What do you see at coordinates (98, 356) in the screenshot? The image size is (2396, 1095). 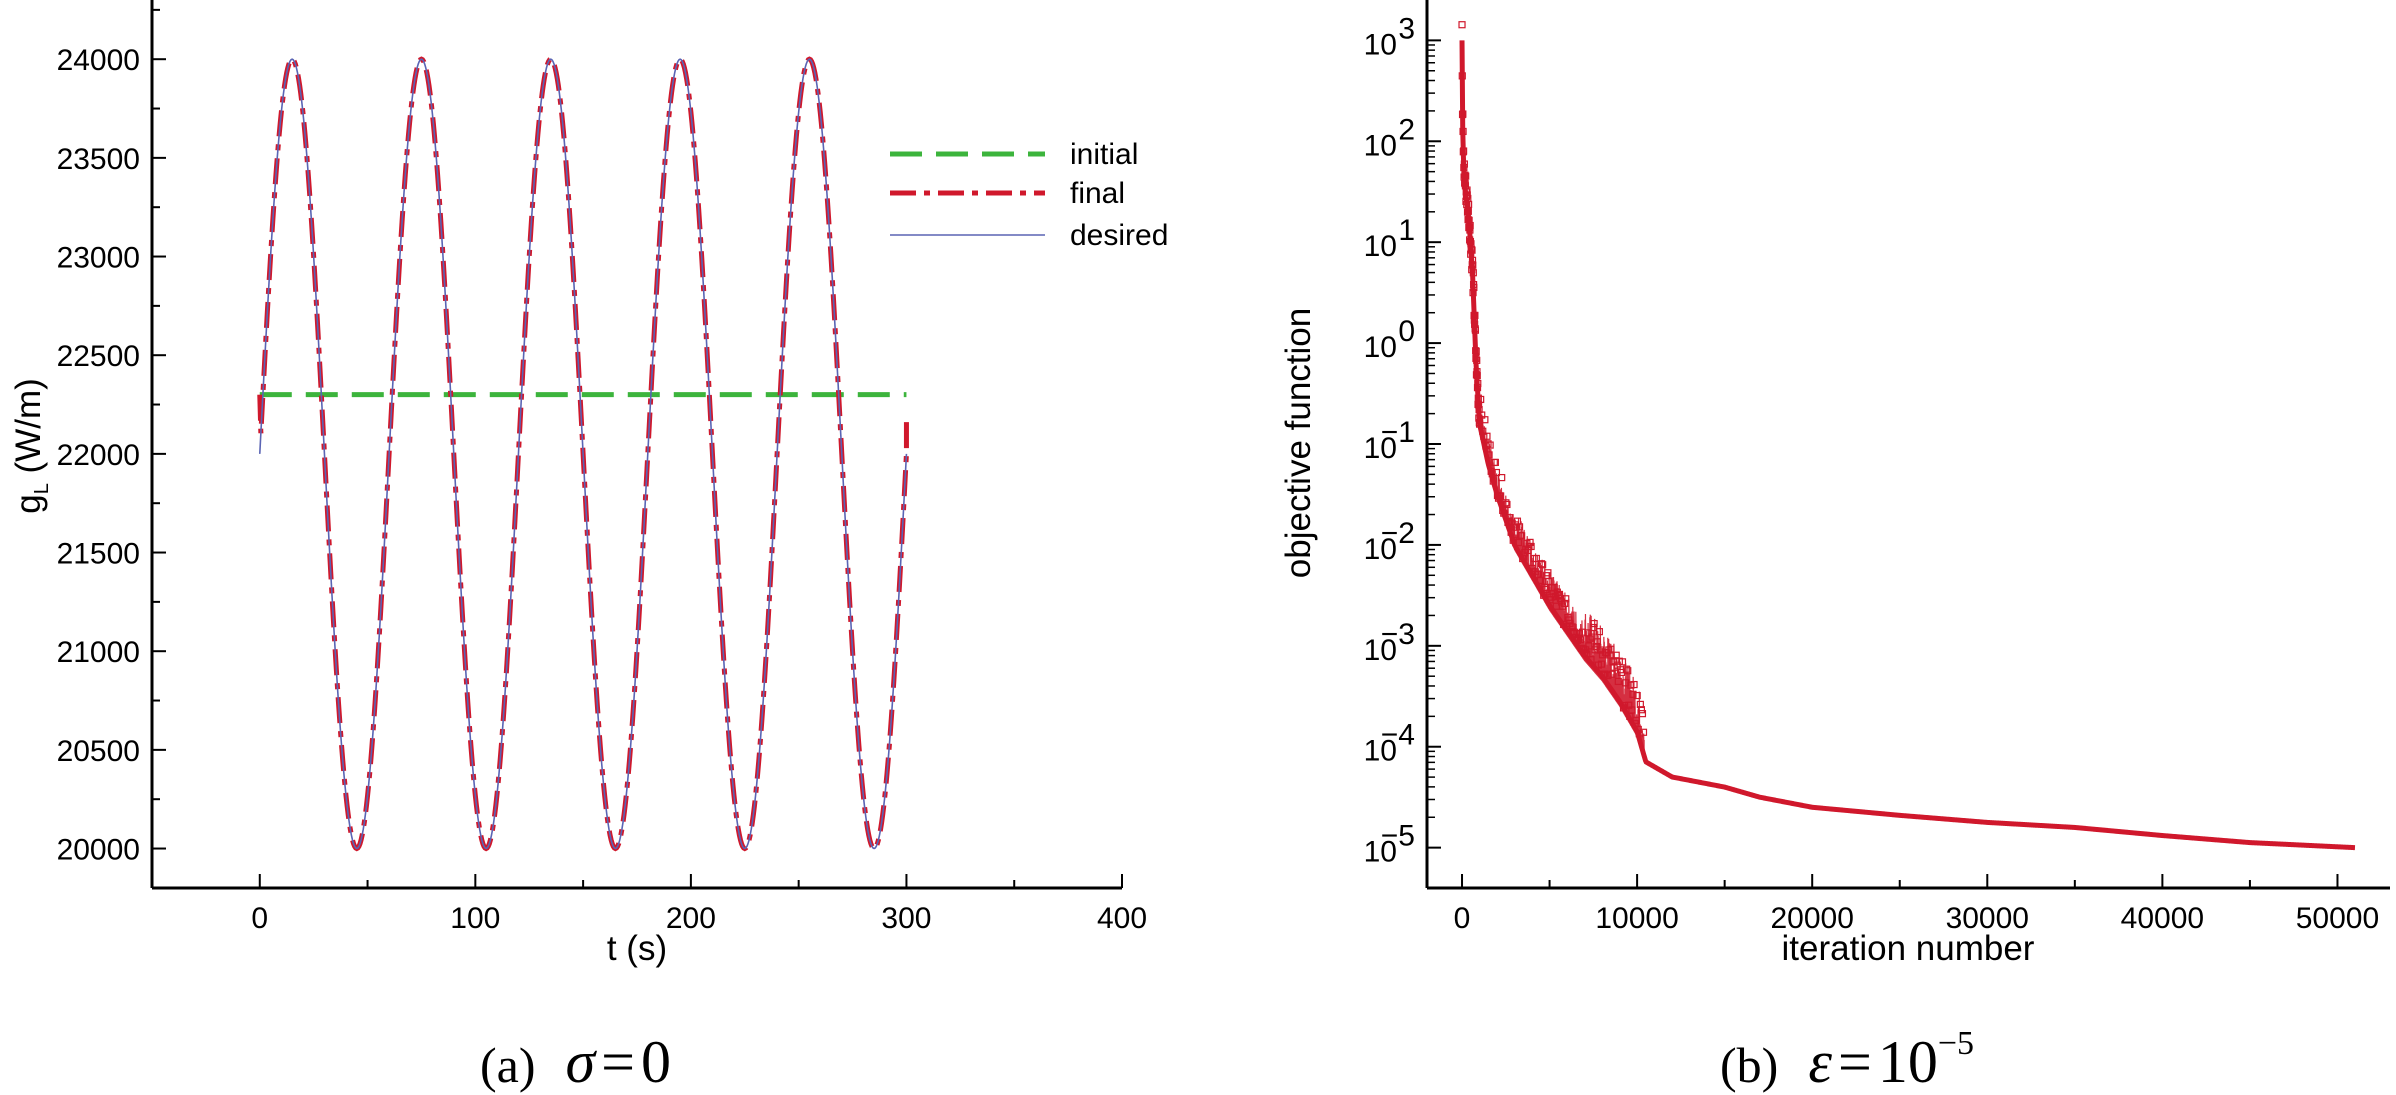 I see `y-tick-label: 22500` at bounding box center [98, 356].